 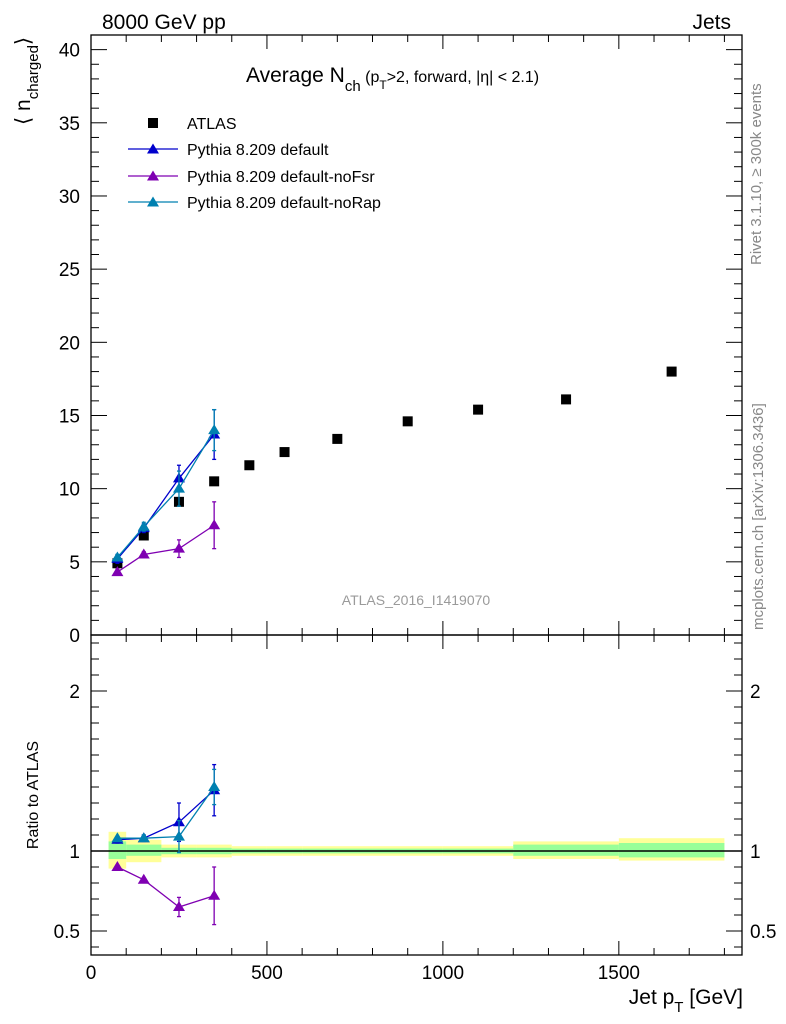 I want to click on rivet-side-label: Rivet 3.1.10, ≥ 300k events, so click(x=756, y=174).